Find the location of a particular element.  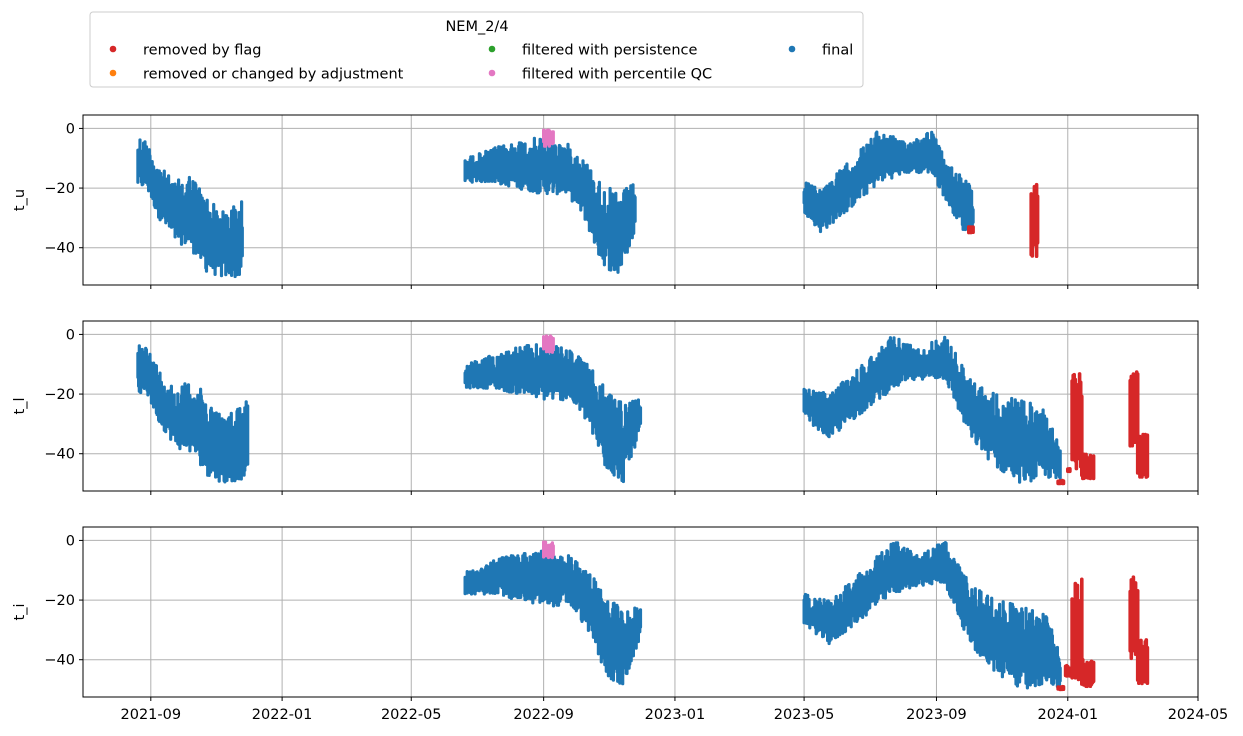

x-tick-label: 2022-01 is located at coordinates (282, 715).